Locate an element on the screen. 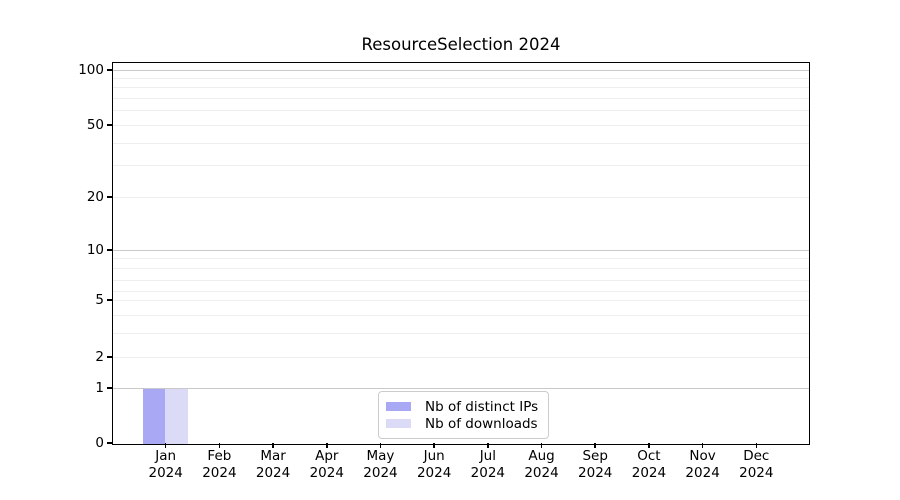 Image resolution: width=900 pixels, height=500 pixels. x-tick-mark-apr is located at coordinates (327, 445).